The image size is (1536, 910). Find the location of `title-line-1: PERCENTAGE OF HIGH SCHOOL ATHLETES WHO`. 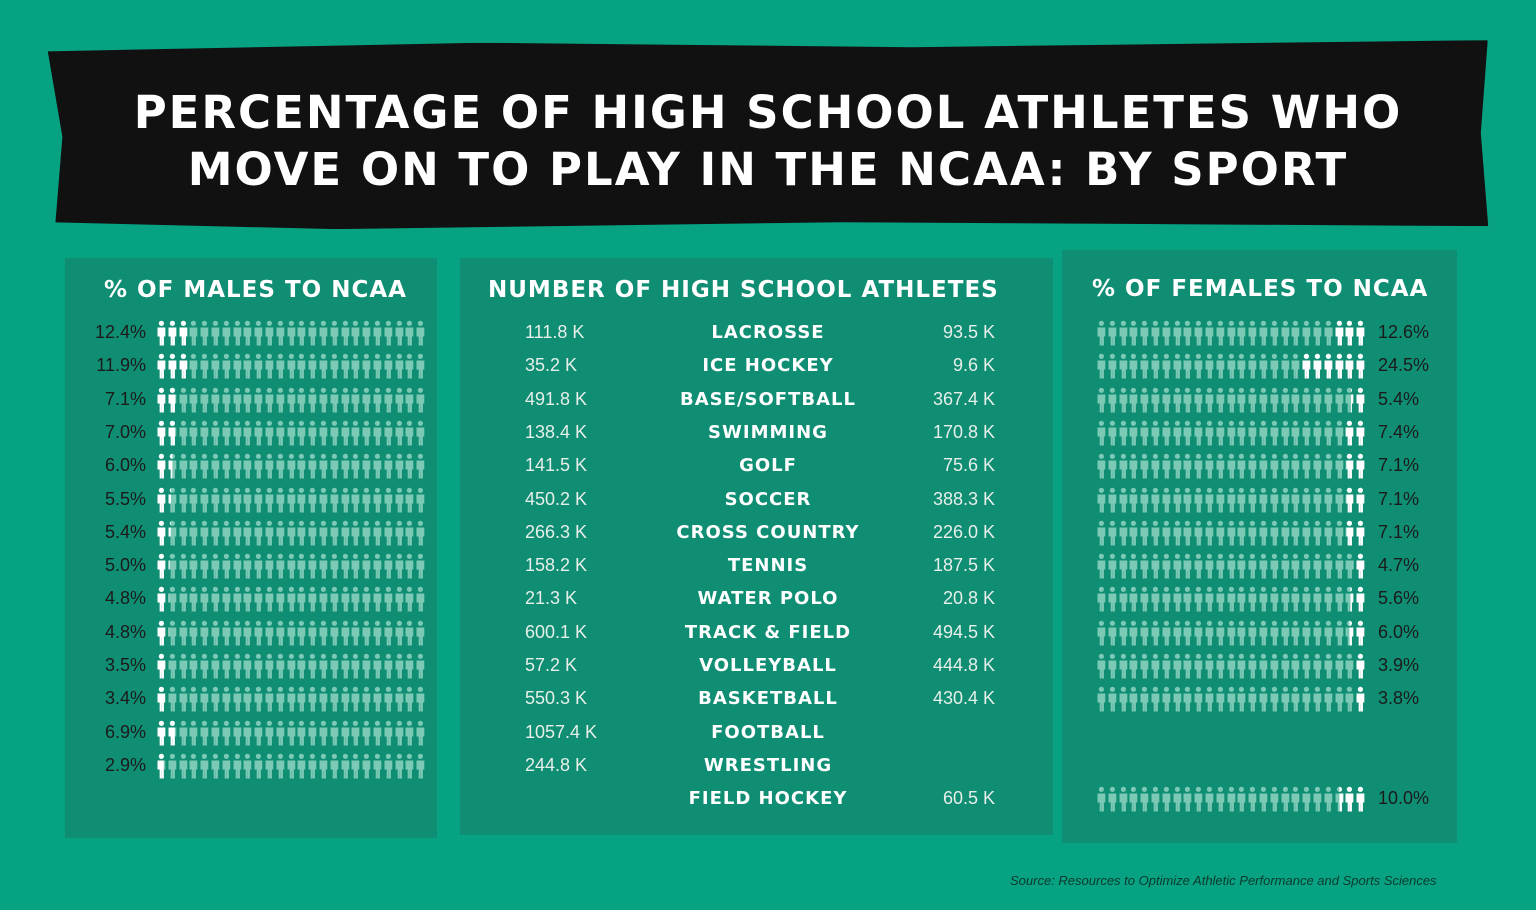

title-line-1: PERCENTAGE OF HIGH SCHOOL ATHLETES WHO is located at coordinates (768, 112).